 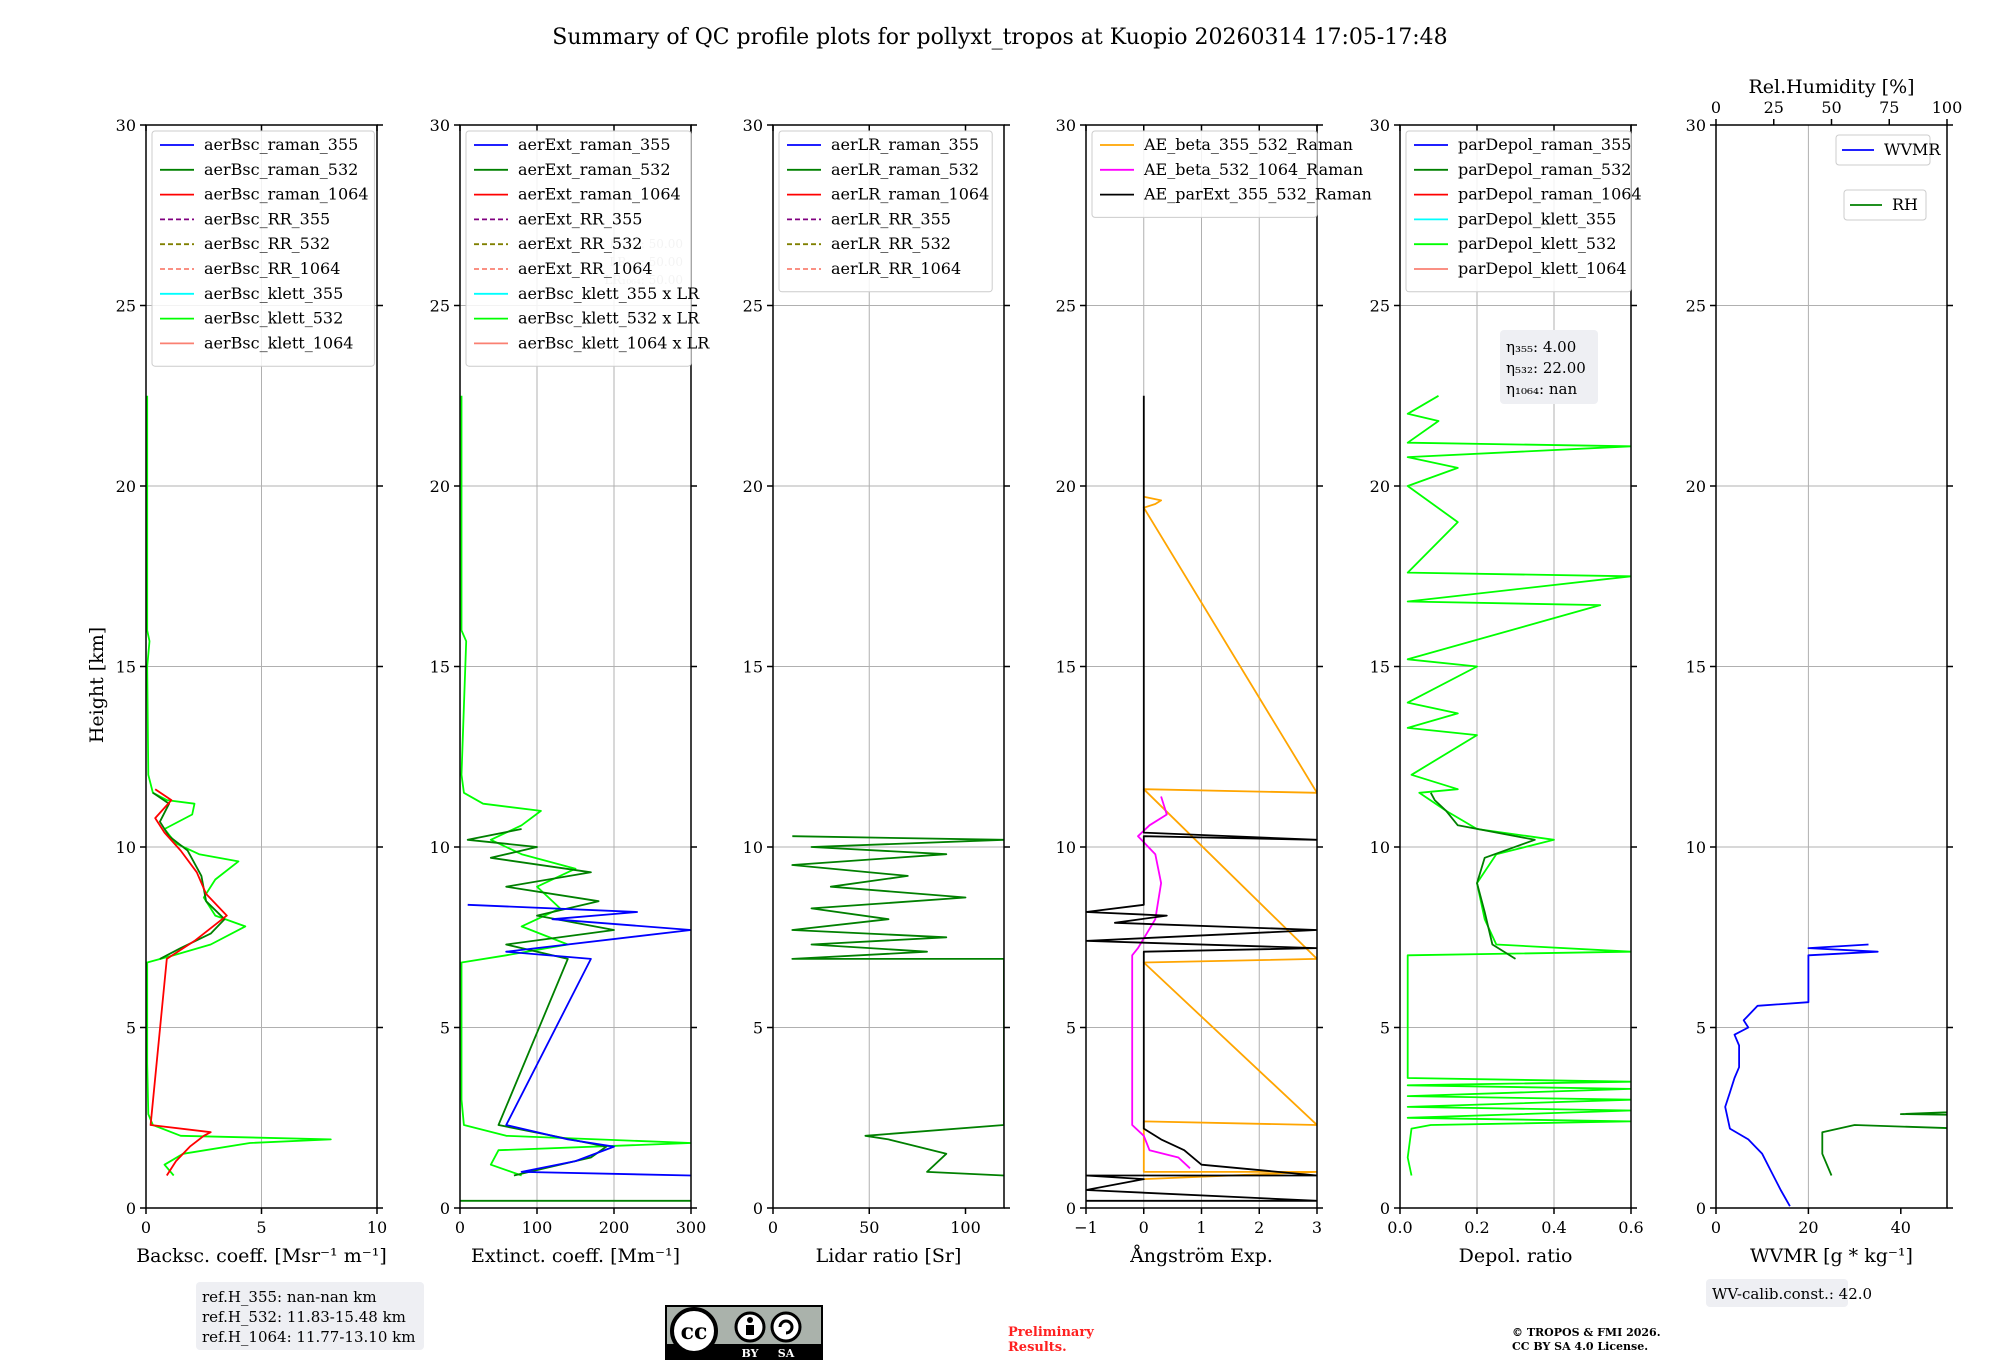 I want to click on y-axis-label: Height [km], so click(x=97, y=685).